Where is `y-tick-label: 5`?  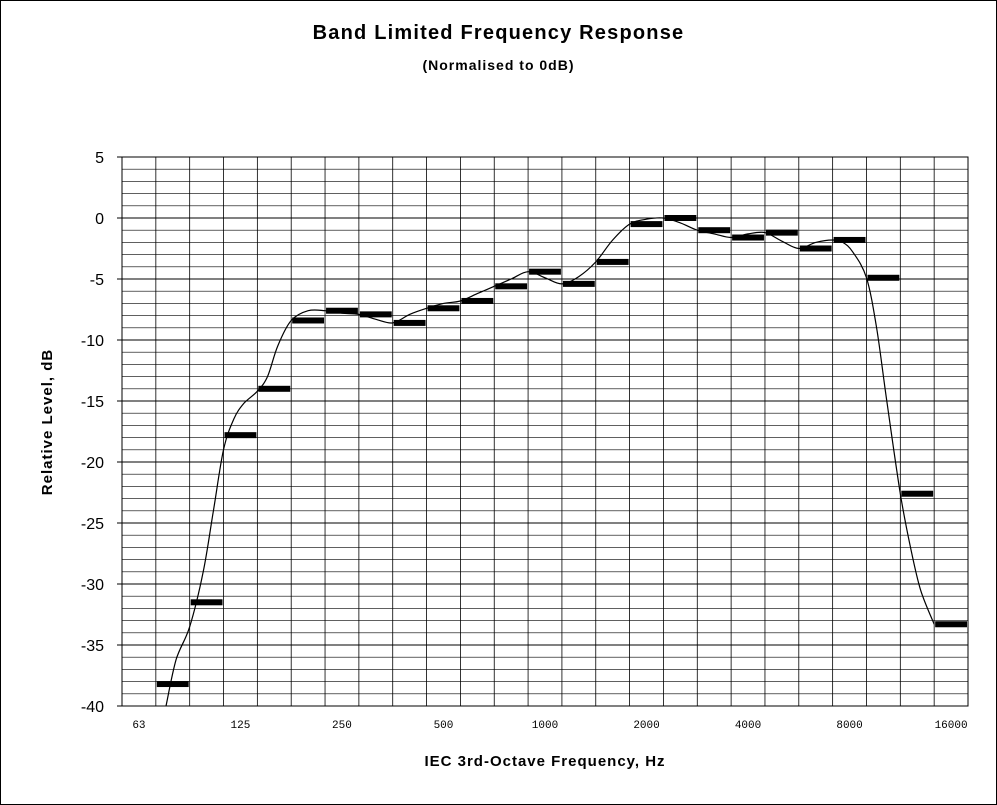 y-tick-label: 5 is located at coordinates (99, 158).